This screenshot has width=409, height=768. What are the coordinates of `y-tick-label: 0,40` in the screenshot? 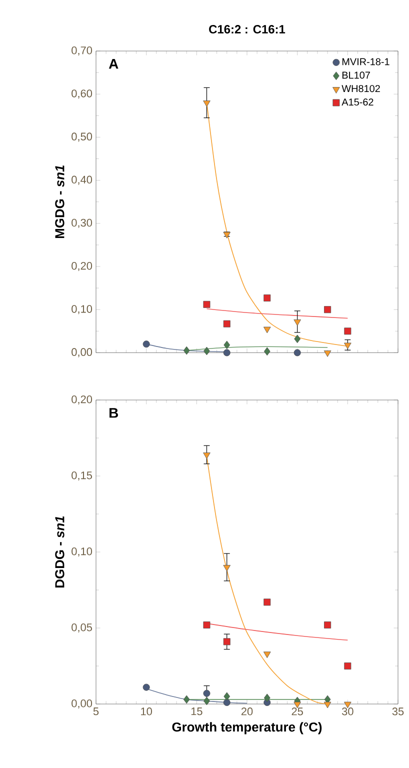 It's located at (82, 180).